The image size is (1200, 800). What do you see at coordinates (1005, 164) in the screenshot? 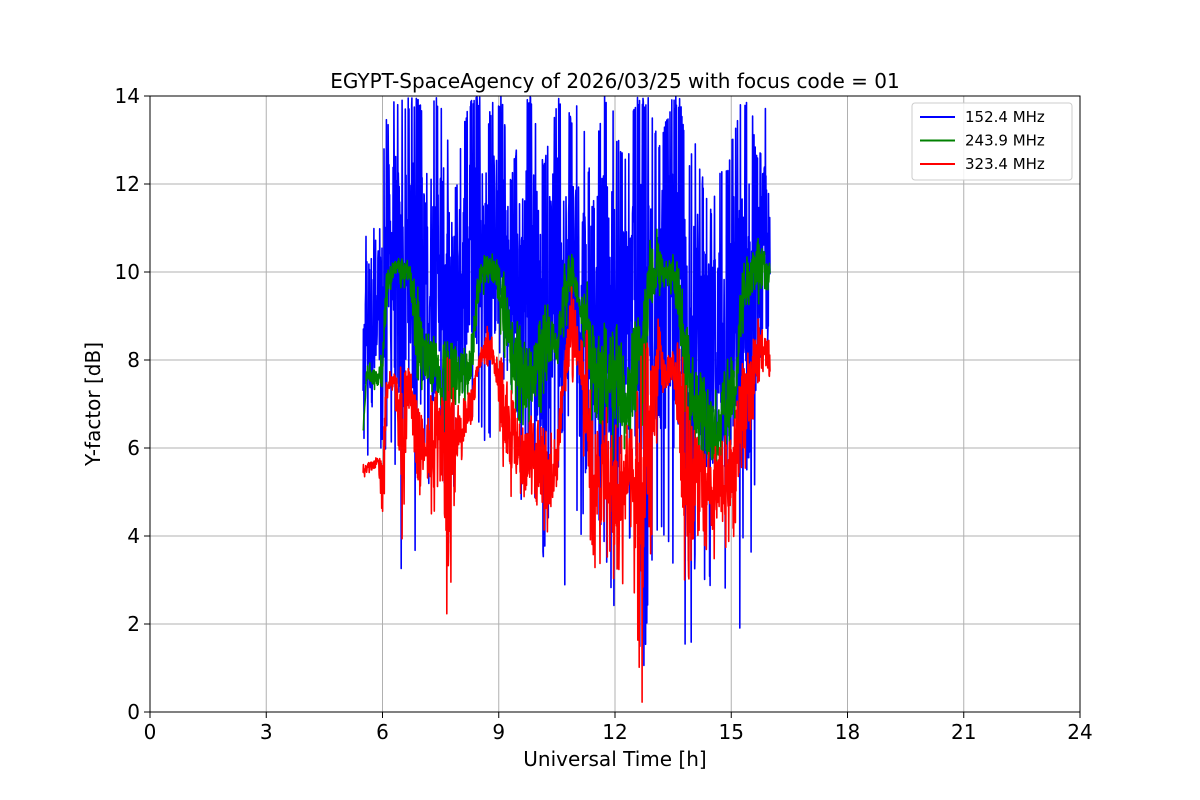
I see `legend-label: 323.4 MHz` at bounding box center [1005, 164].